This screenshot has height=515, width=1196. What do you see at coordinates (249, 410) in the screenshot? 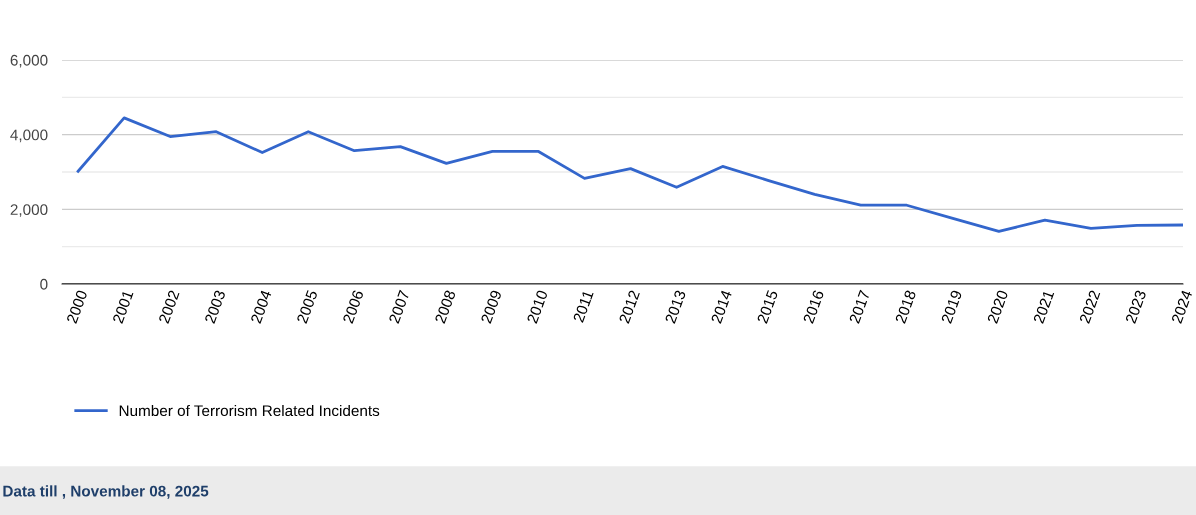
I see `legend-label: Number of Terrorism Related Incidents` at bounding box center [249, 410].